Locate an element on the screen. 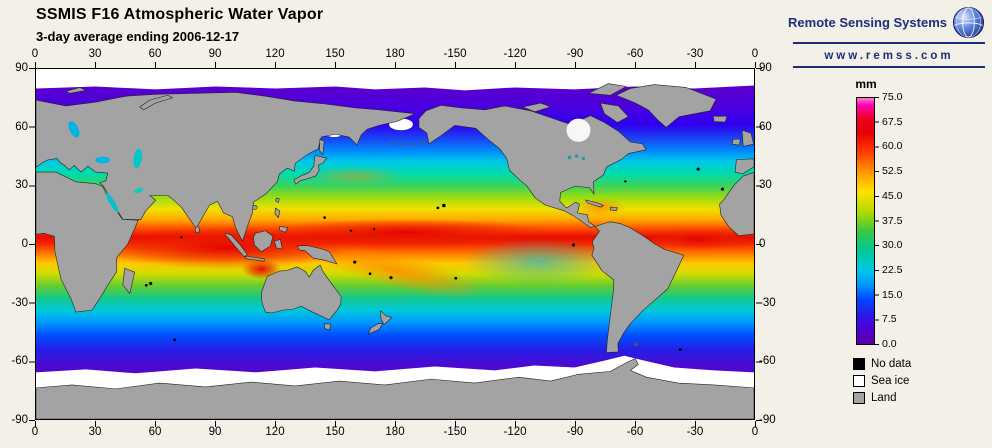 This screenshot has width=992, height=448. brand-name: Remote Sensing Systems is located at coordinates (867, 22).